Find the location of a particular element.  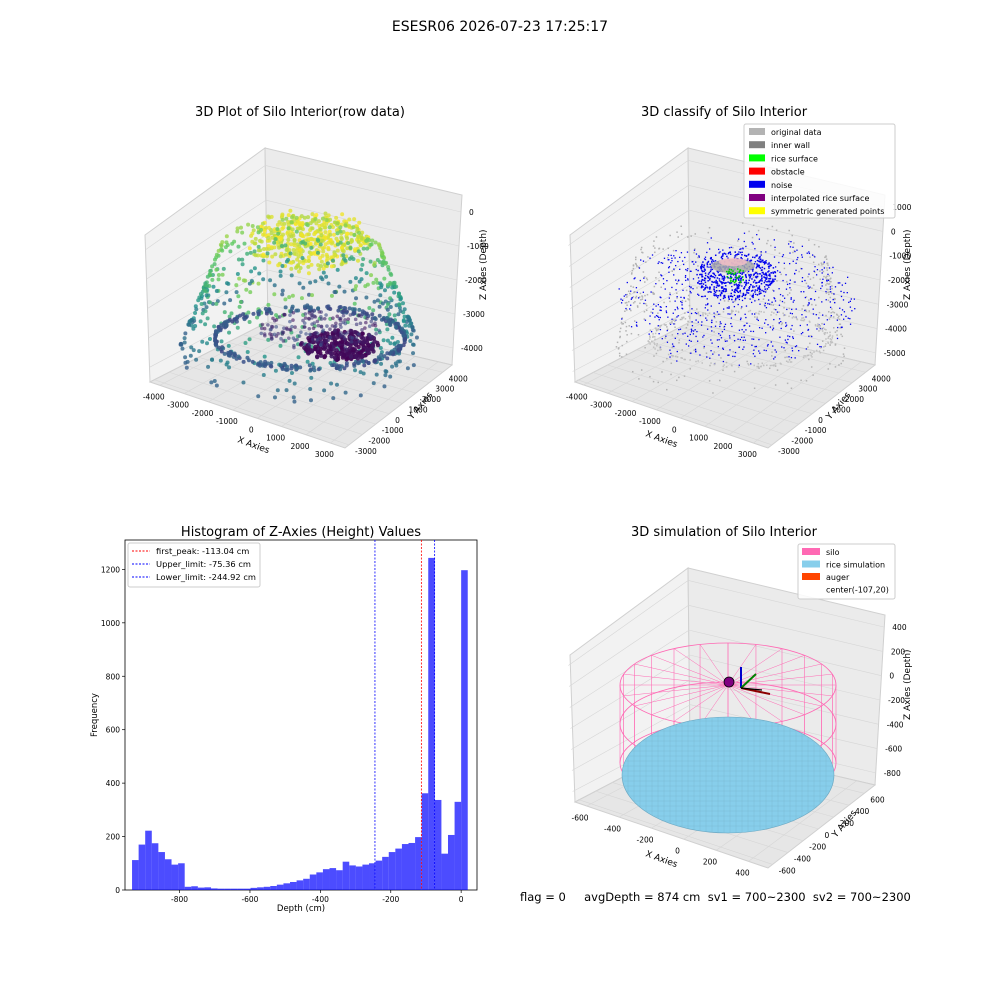

y-tick-label: -3000 is located at coordinates (789, 451).